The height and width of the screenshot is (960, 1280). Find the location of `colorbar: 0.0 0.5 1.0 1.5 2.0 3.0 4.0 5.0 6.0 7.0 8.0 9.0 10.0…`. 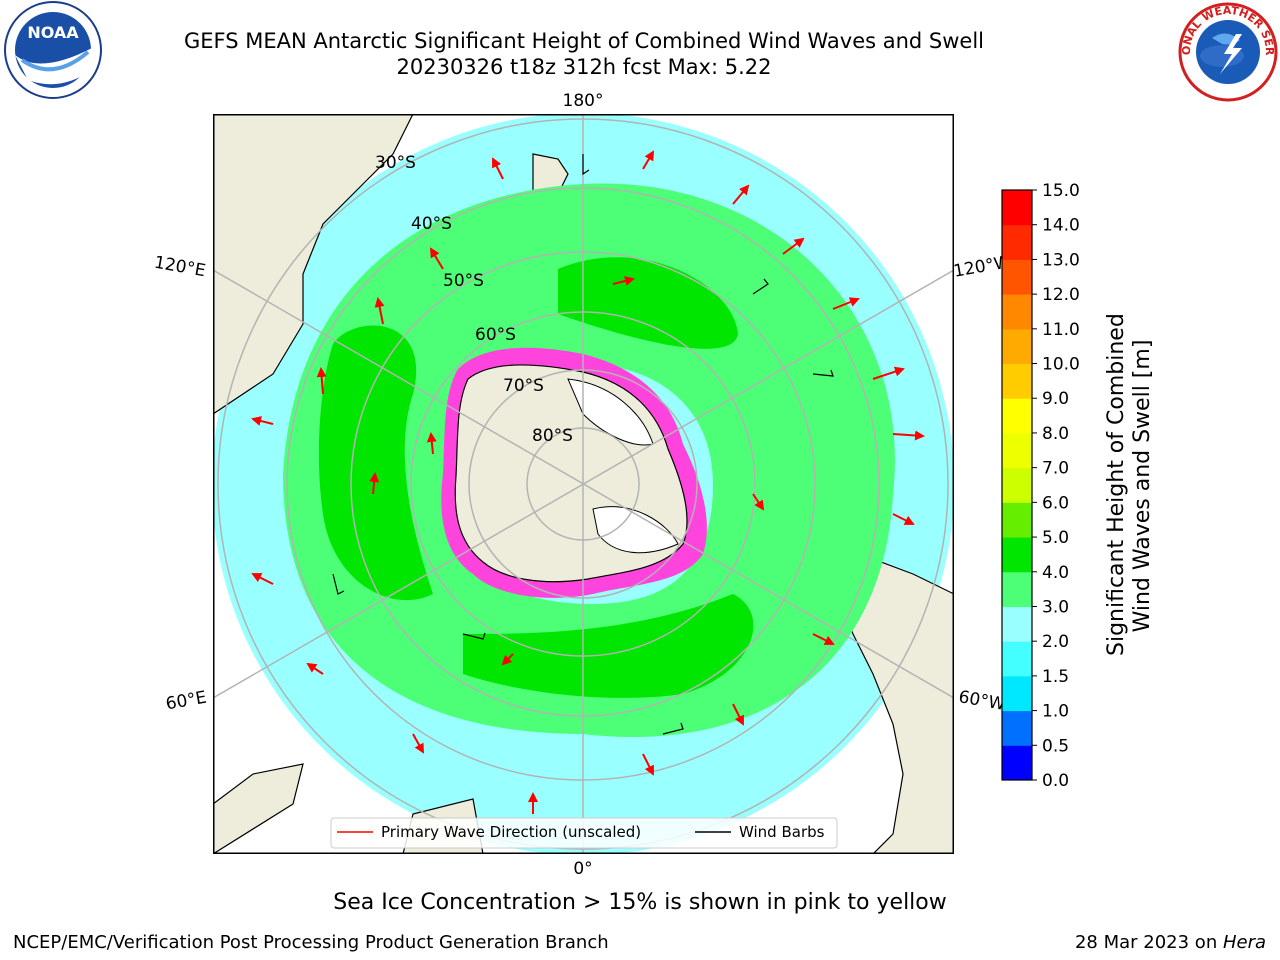

colorbar: 0.0 0.5 1.0 1.5 2.0 3.0 4.0 5.0 6.0 7.0 8.0 9.0 10.0… is located at coordinates (1040, 486).